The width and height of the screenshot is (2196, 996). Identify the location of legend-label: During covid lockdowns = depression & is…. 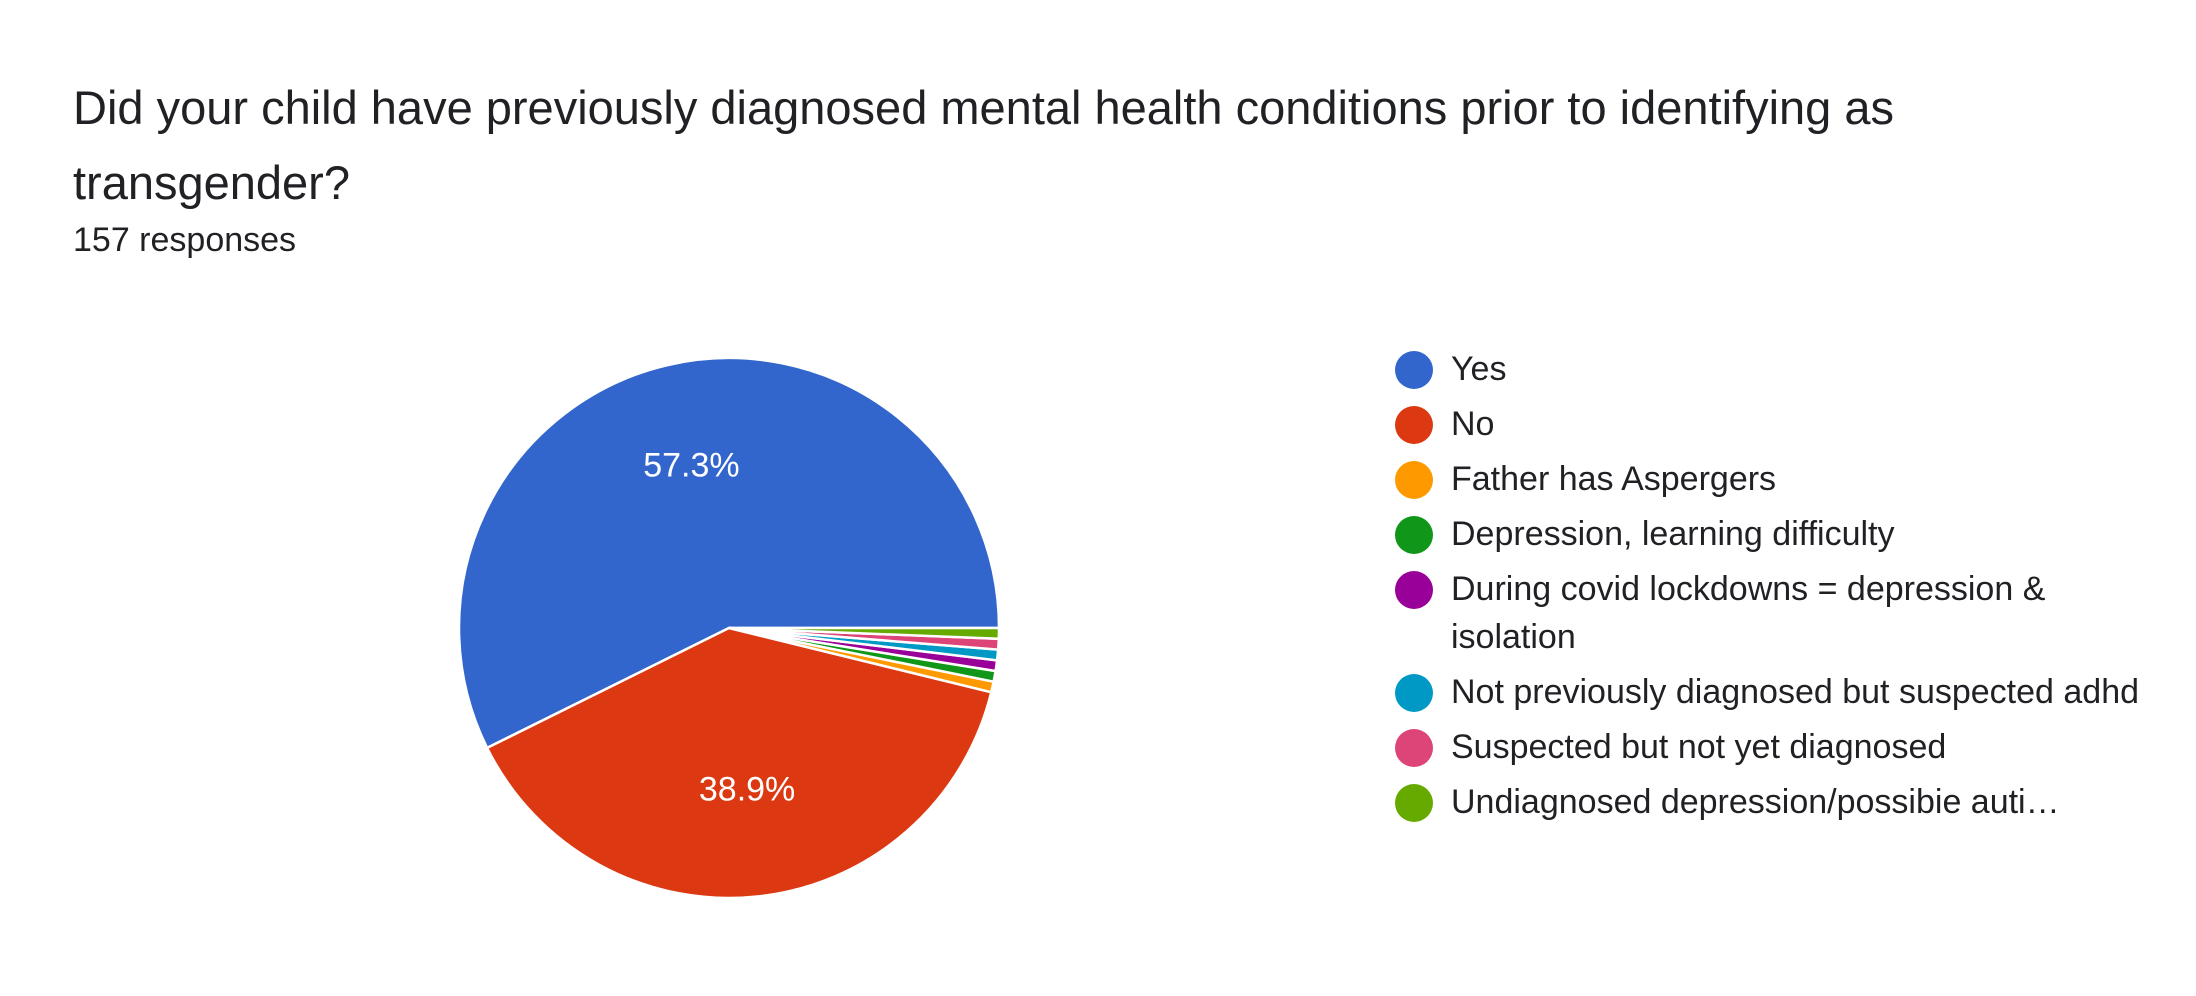
(1748, 613).